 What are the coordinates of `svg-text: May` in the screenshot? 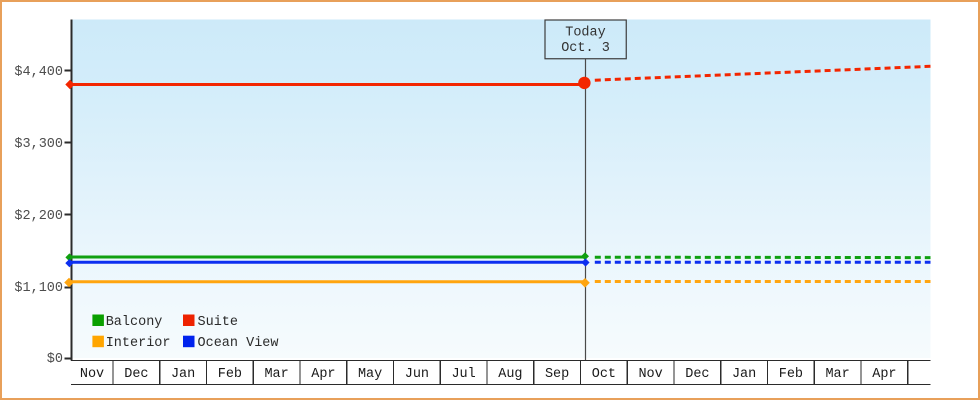 It's located at (370, 374).